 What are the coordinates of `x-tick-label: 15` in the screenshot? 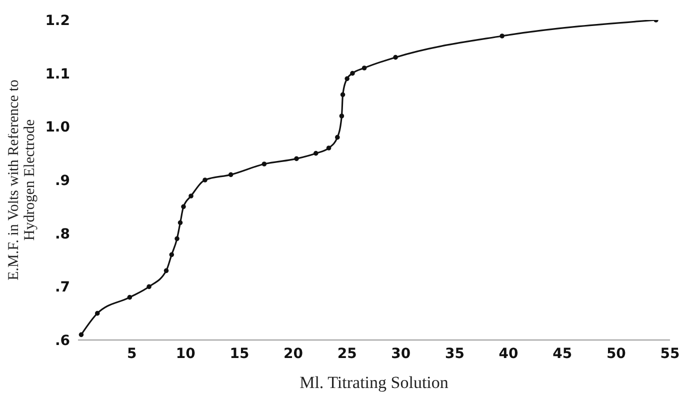 It's located at (240, 354).